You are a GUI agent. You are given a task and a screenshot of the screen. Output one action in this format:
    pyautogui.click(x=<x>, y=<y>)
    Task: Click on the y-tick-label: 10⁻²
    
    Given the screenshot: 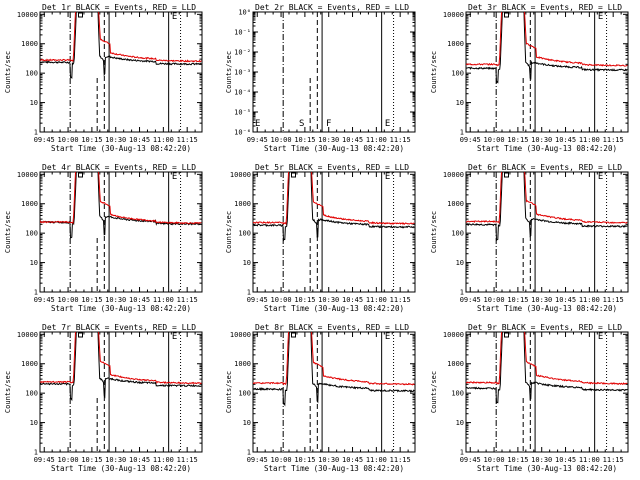 What is the action you would take?
    pyautogui.click(x=242, y=53)
    